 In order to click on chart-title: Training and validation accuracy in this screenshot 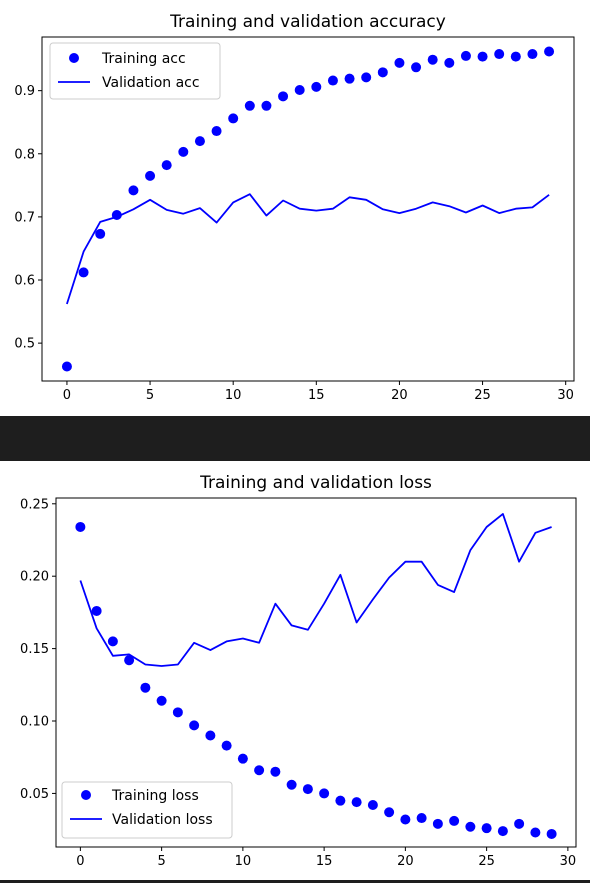, I will do `click(307, 22)`.